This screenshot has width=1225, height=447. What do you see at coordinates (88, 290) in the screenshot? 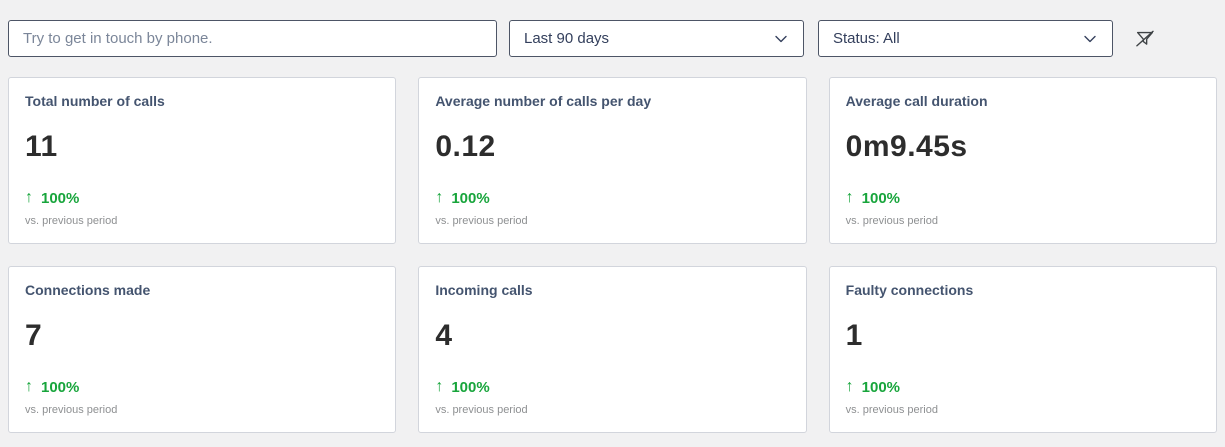
I see `stat-card-title: Connections made` at bounding box center [88, 290].